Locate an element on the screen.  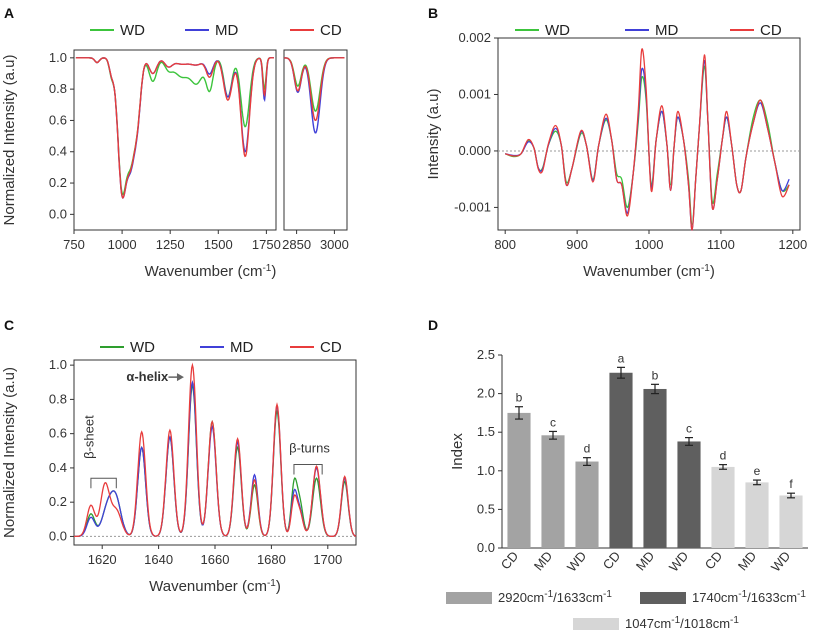
panel-label-d: D is located at coordinates (433, 325).